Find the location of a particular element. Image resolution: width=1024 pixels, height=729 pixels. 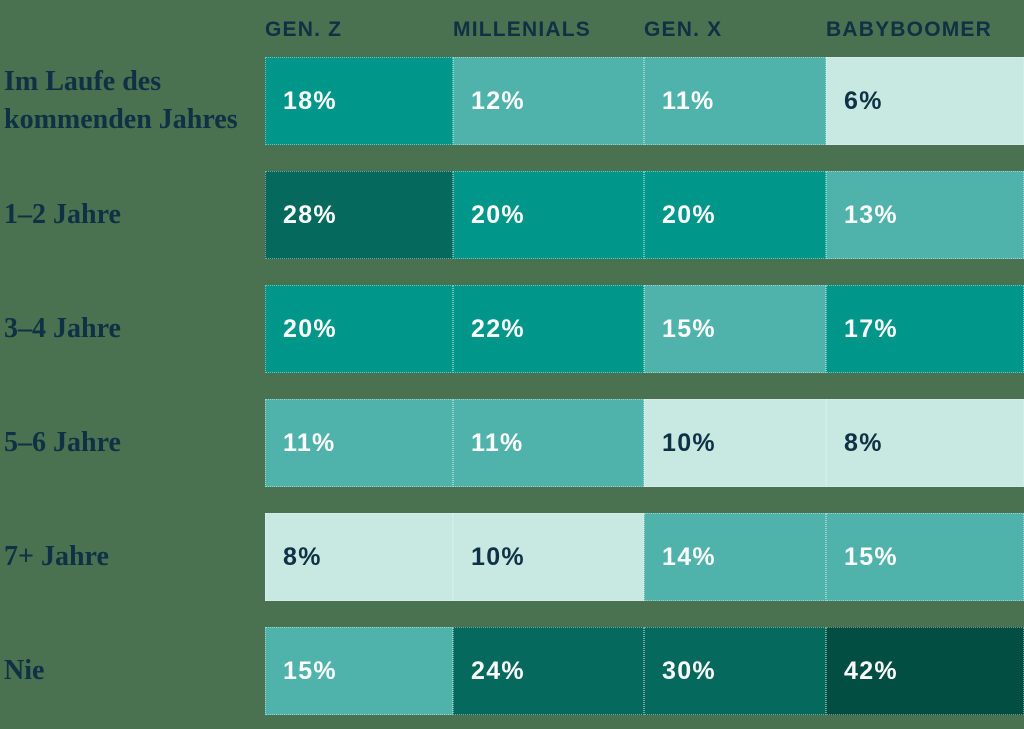

cell-value-label: 42% is located at coordinates (871, 670).